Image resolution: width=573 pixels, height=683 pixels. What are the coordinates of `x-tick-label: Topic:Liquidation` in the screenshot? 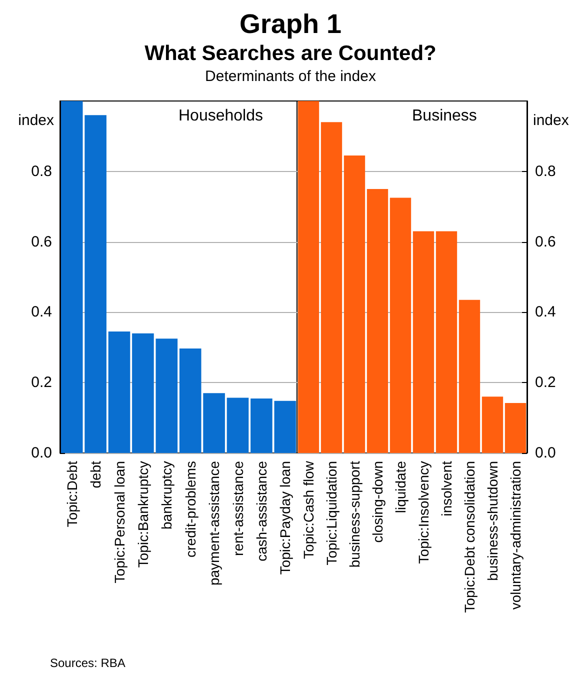 It's located at (332, 513).